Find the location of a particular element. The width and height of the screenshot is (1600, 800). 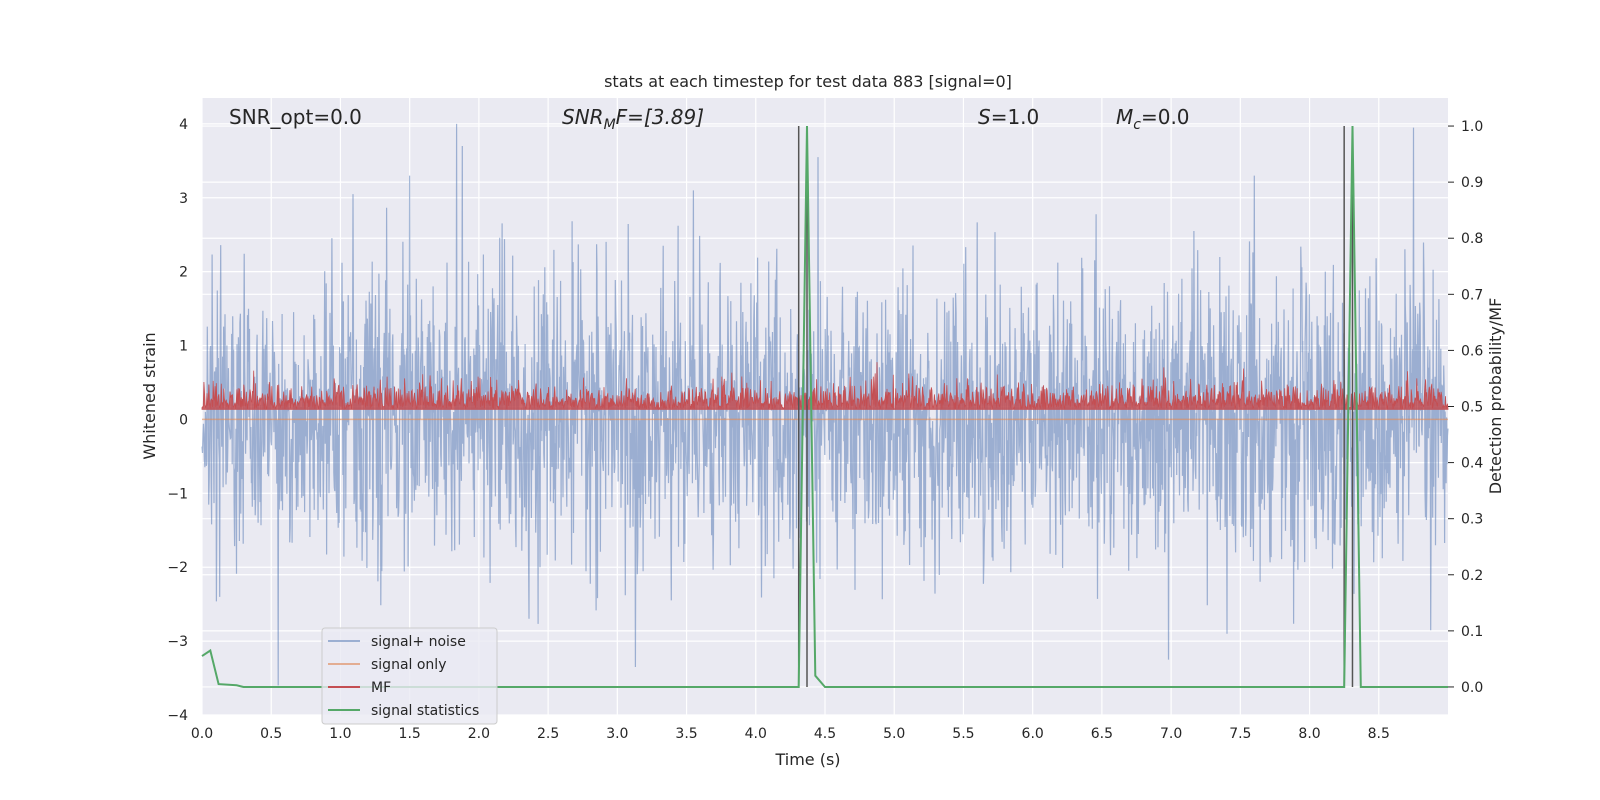

y2-tick-label: 0.9 is located at coordinates (1472, 183).